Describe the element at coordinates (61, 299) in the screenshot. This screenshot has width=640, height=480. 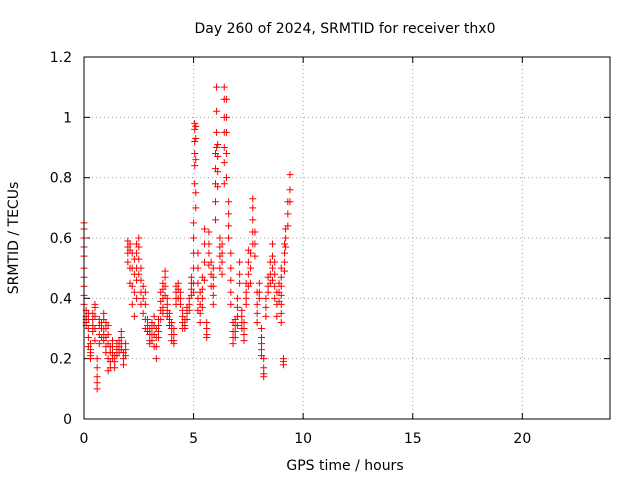
I see `y-tick-label: 0.4` at that location.